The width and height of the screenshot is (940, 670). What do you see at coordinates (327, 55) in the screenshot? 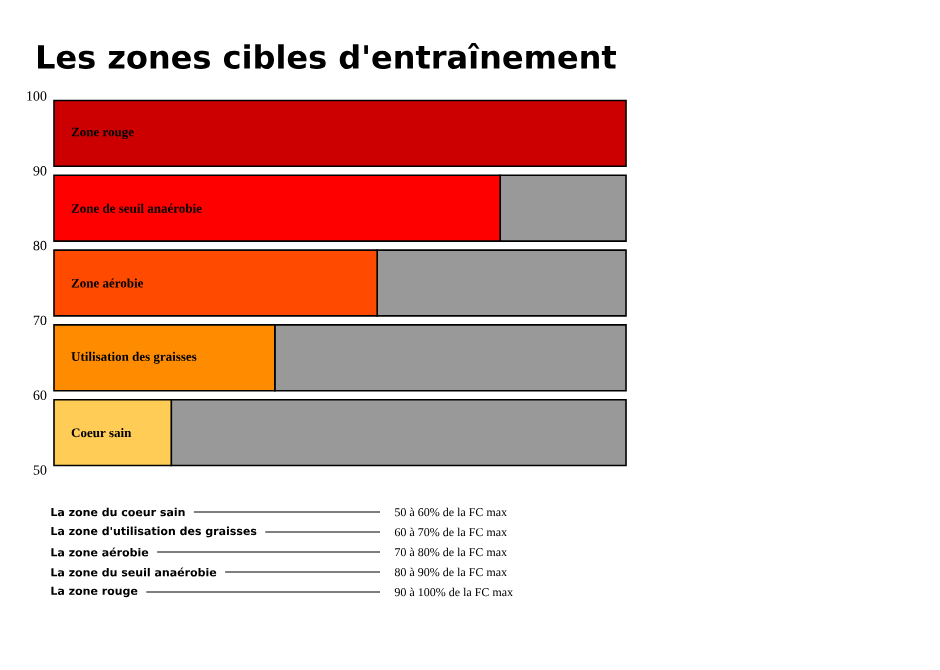
I see `chart-title: Les zones cibles d'entraînement` at bounding box center [327, 55].